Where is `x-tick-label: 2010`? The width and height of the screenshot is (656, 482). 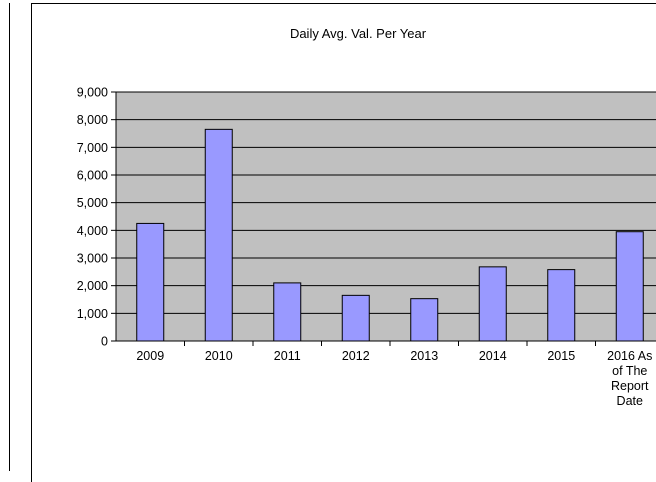
x-tick-label: 2010 is located at coordinates (219, 356).